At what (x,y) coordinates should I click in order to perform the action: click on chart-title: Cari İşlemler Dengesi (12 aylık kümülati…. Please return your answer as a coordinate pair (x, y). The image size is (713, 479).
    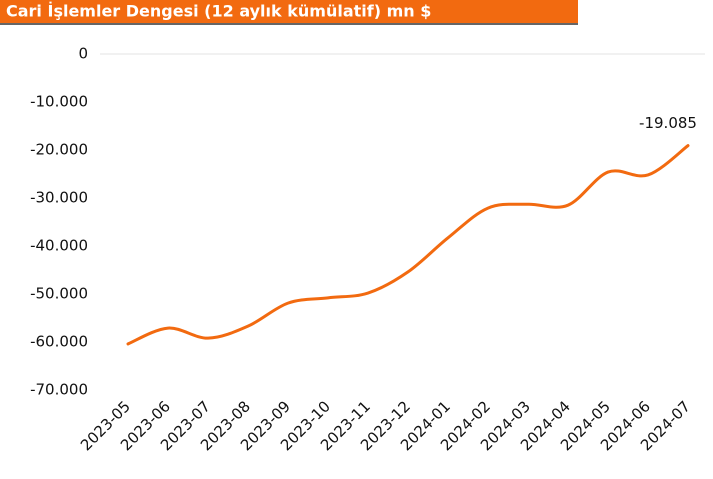
    Looking at the image, I should click on (218, 11).